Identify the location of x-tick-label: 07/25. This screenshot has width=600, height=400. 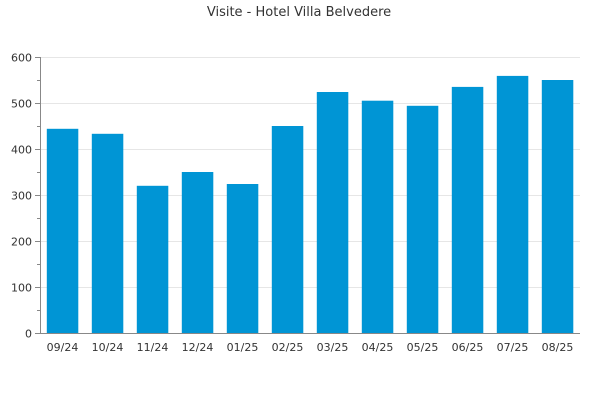
(513, 347).